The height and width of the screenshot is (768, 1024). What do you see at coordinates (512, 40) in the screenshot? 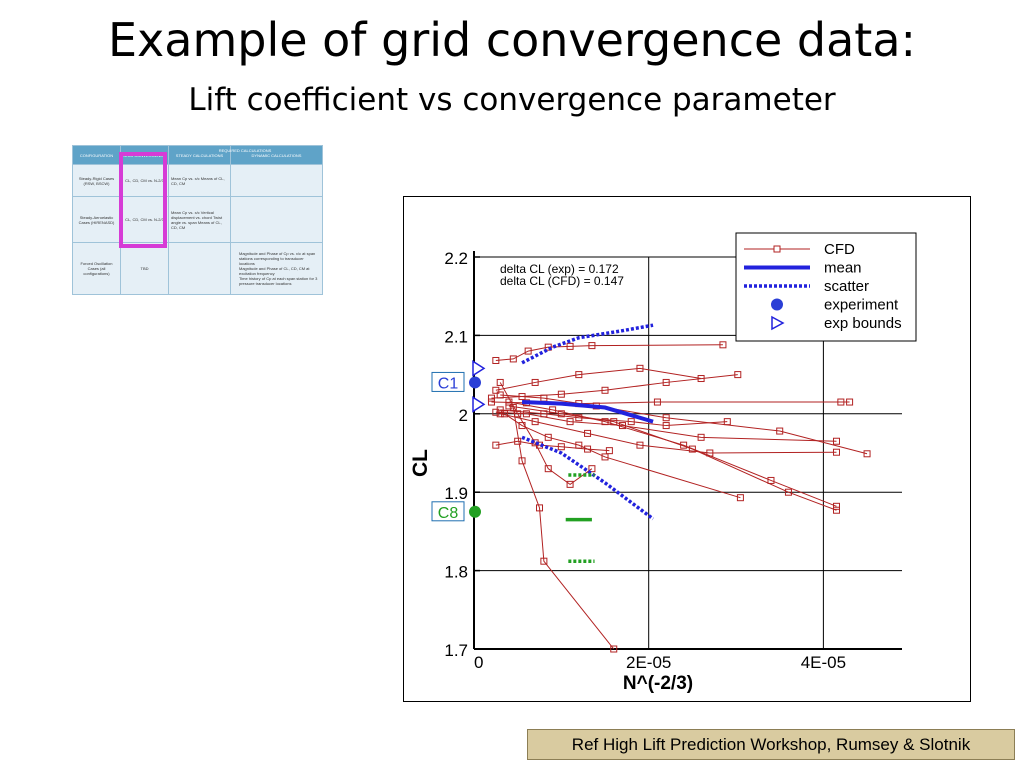
I see `slide-title: Example of grid convergence data:` at bounding box center [512, 40].